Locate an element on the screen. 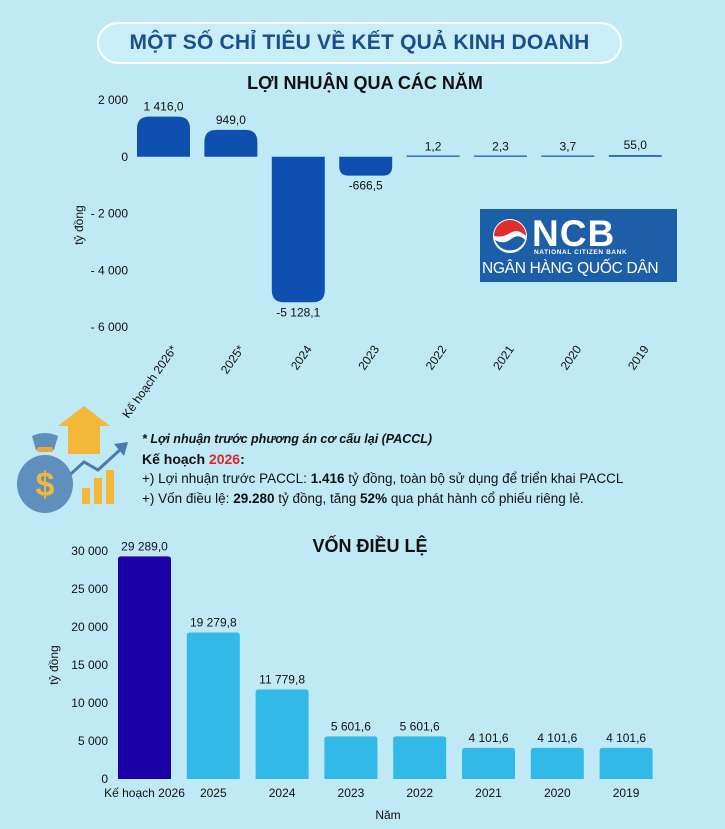  capital-category-label: 2025 is located at coordinates (213, 793).